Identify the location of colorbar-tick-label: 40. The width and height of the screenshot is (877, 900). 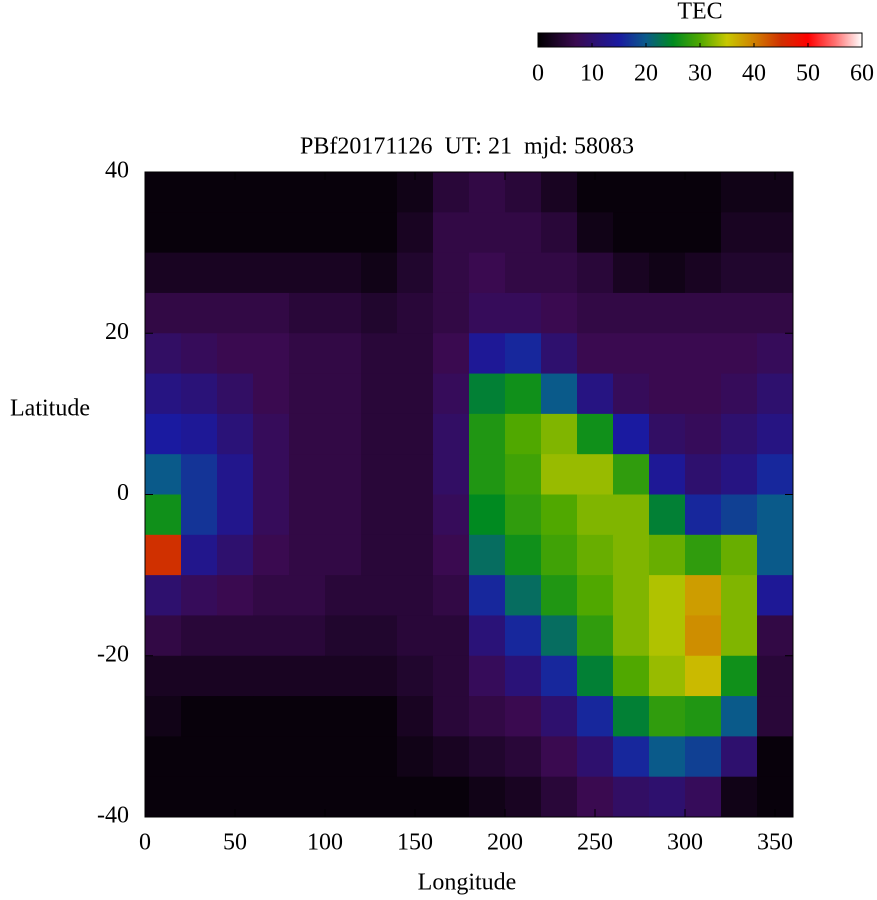
(754, 74).